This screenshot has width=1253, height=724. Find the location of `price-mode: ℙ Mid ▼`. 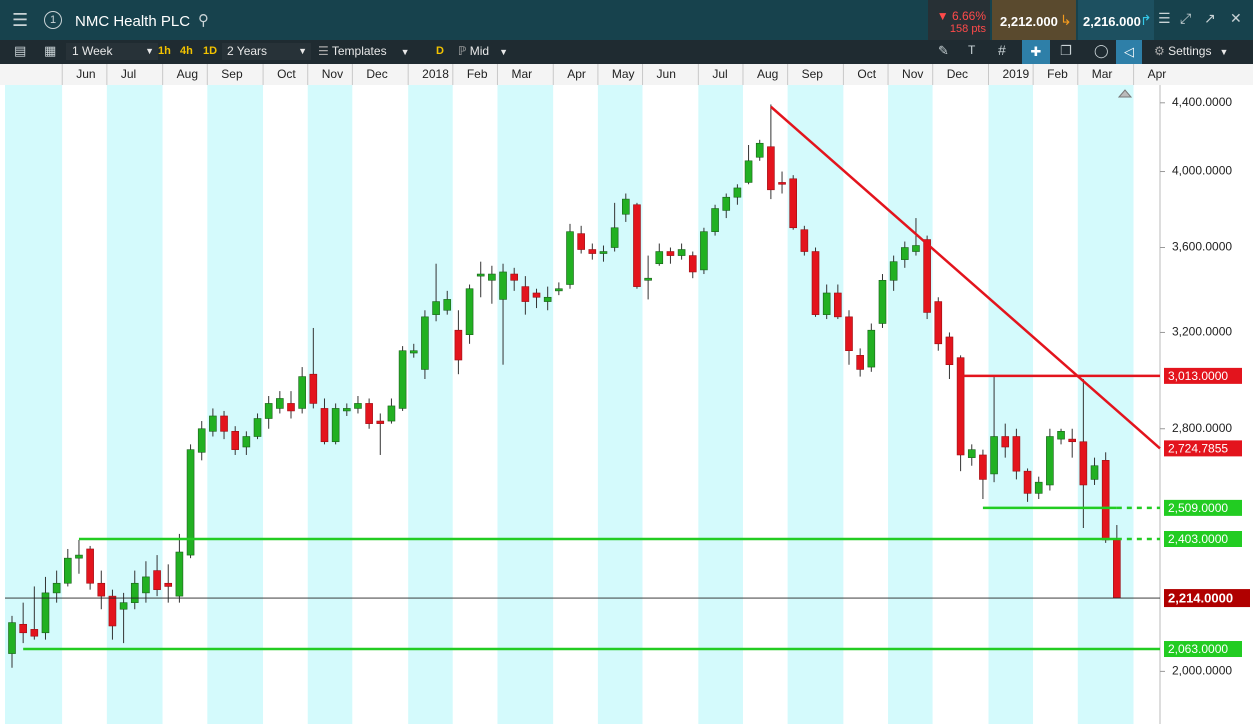

price-mode: ℙ Mid ▼ is located at coordinates (483, 51).